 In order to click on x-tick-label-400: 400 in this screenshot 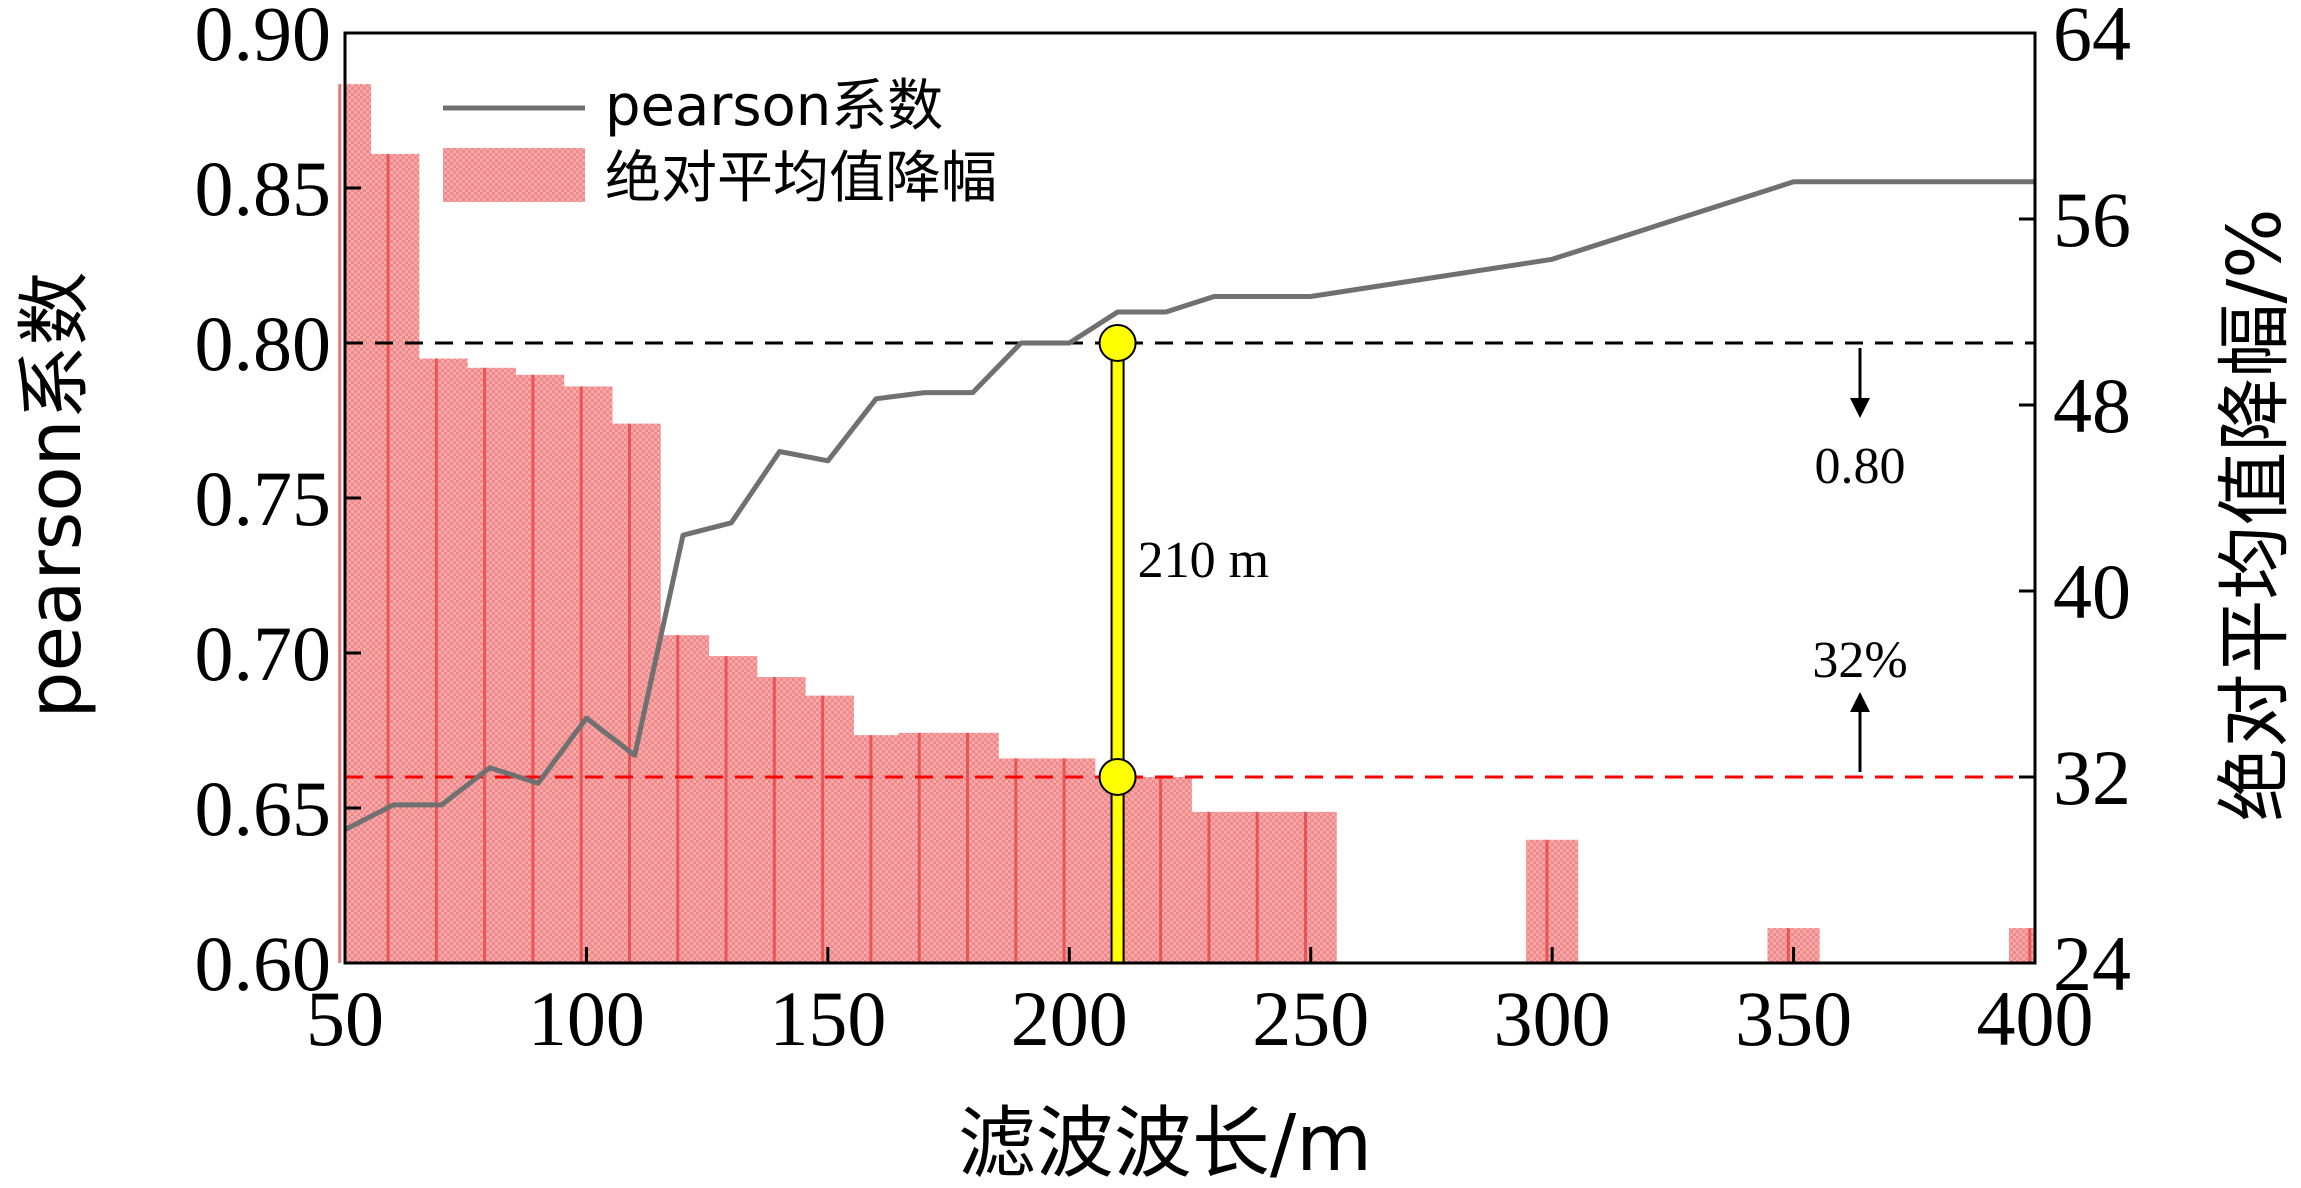, I will do `click(2035, 1018)`.